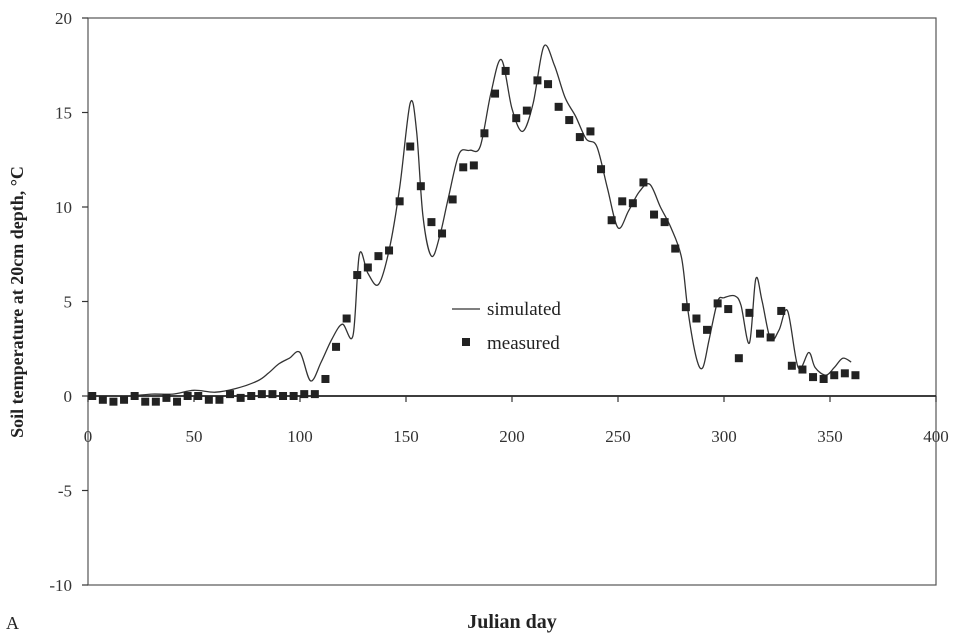 This screenshot has width=962, height=639. What do you see at coordinates (68, 396) in the screenshot?
I see `y-tick-label: 0` at bounding box center [68, 396].